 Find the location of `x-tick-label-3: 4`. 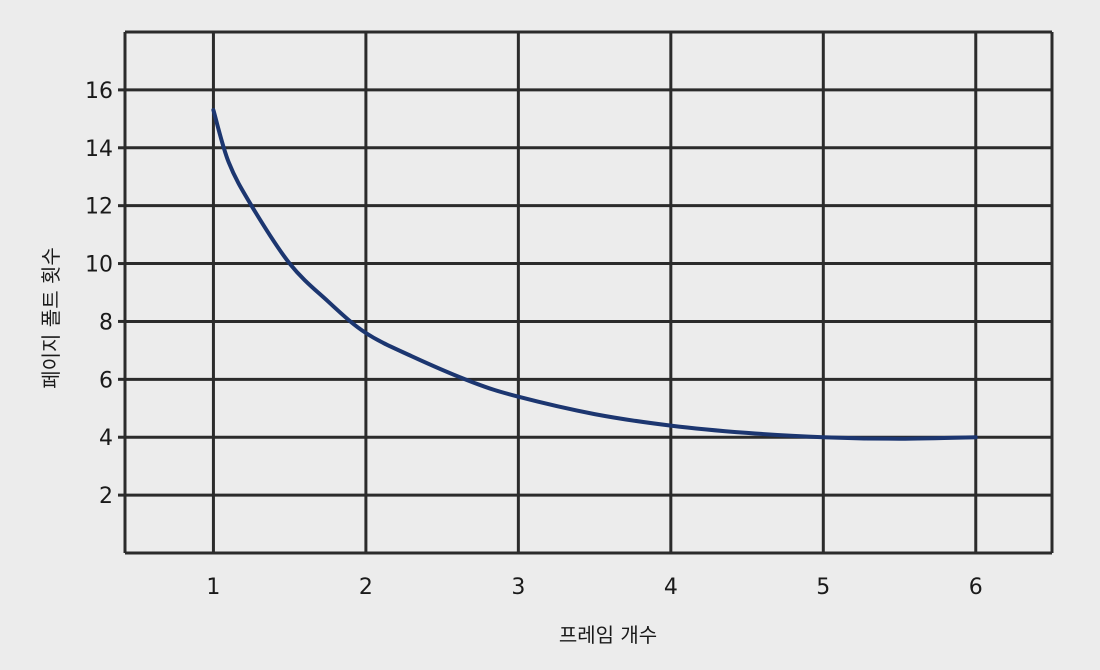

x-tick-label-3: 4 is located at coordinates (671, 587).